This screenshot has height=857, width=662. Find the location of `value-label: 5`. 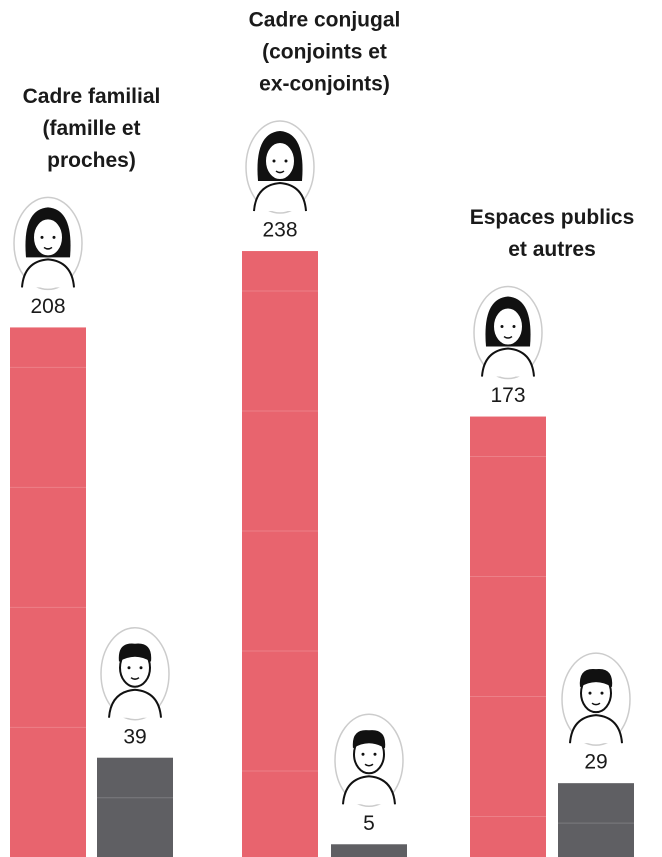

value-label: 5 is located at coordinates (369, 823).